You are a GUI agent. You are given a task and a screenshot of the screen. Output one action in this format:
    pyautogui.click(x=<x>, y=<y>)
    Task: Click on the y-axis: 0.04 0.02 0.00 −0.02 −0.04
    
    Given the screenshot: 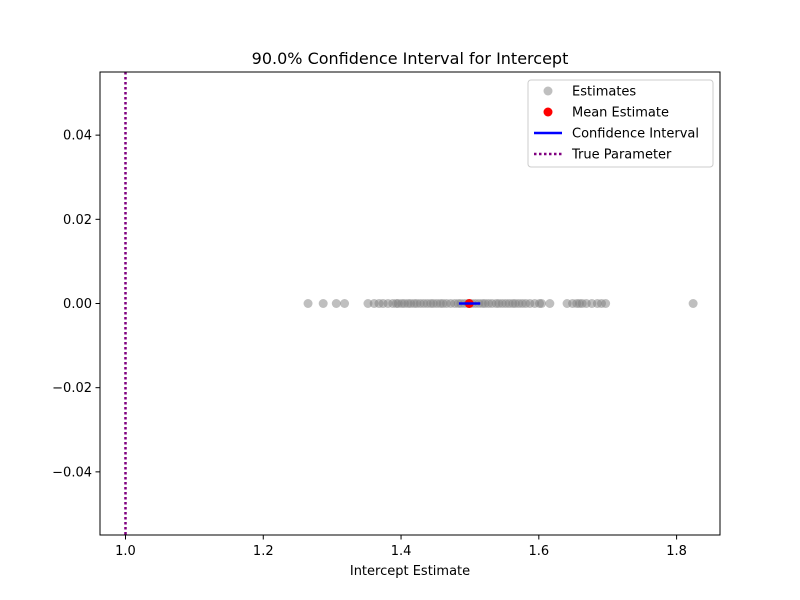 What is the action you would take?
    pyautogui.click(x=76, y=304)
    